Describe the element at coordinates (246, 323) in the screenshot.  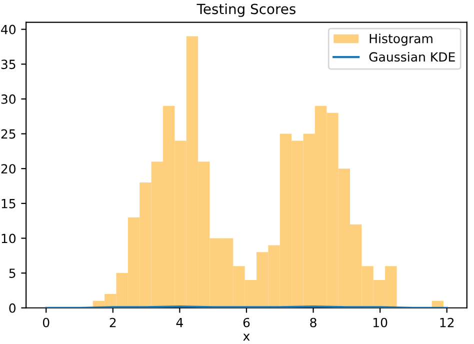
I see `x-tick-label: 6` at that location.